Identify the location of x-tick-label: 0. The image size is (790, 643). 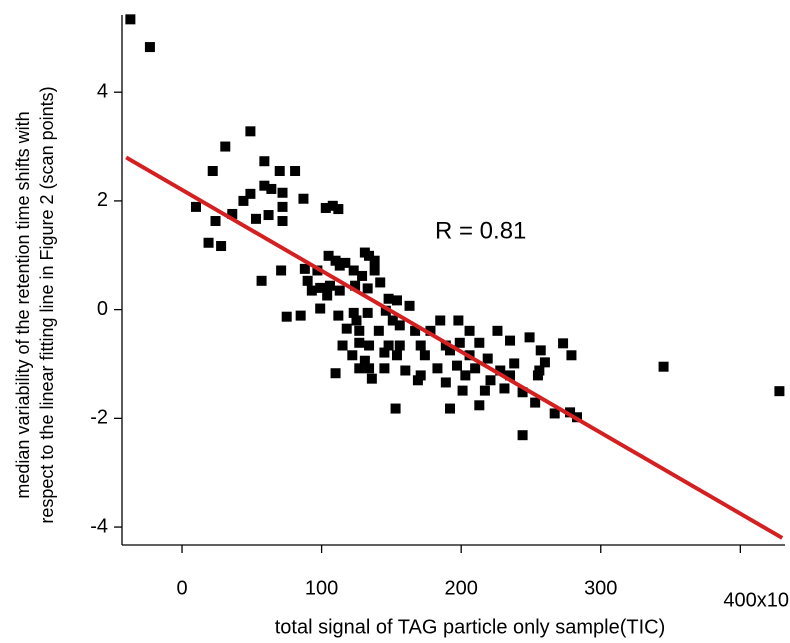
(181, 588).